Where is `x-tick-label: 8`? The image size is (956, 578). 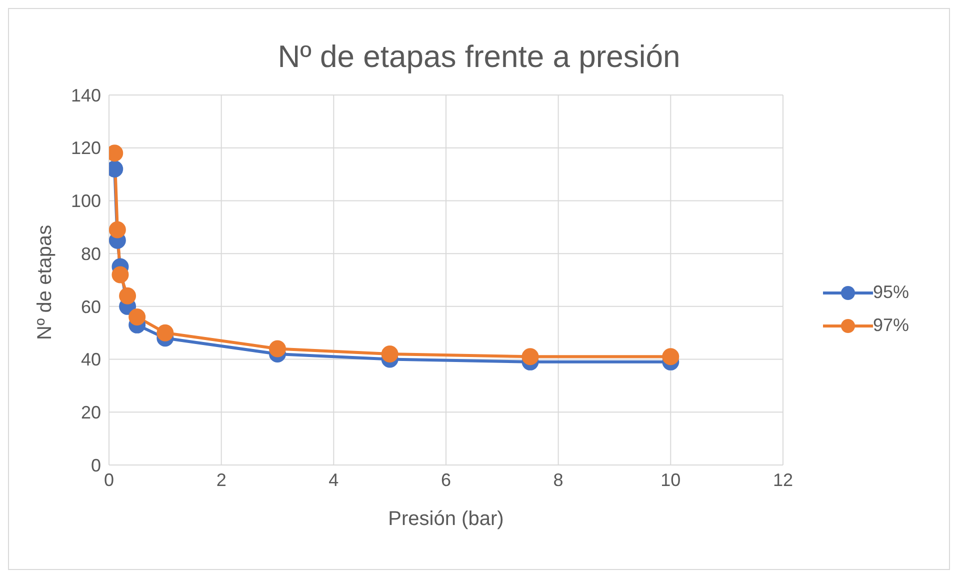 x-tick-label: 8 is located at coordinates (558, 480).